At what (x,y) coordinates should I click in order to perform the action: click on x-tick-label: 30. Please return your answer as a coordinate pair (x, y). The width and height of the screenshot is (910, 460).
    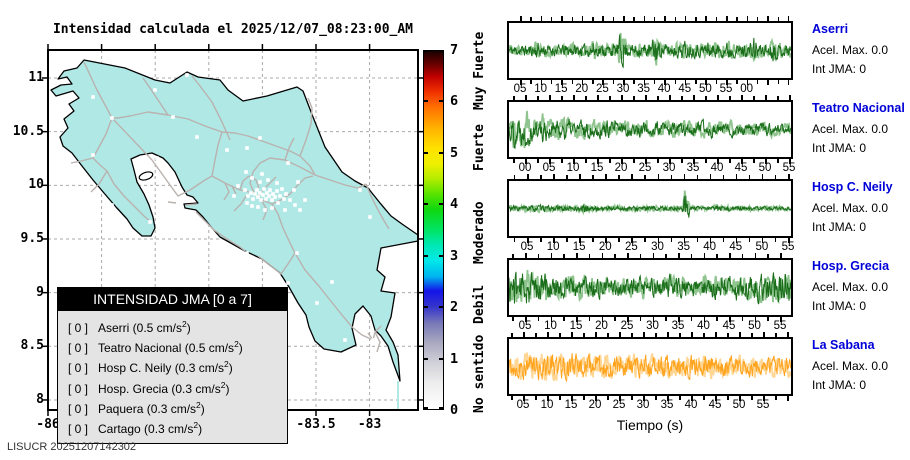
    Looking at the image, I should click on (669, 168).